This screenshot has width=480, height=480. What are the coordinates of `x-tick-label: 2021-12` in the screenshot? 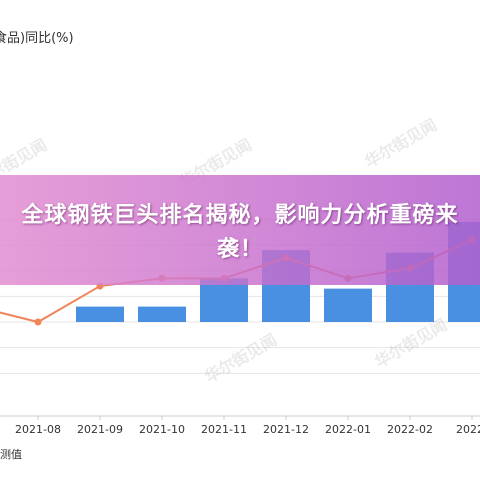 It's located at (286, 429).